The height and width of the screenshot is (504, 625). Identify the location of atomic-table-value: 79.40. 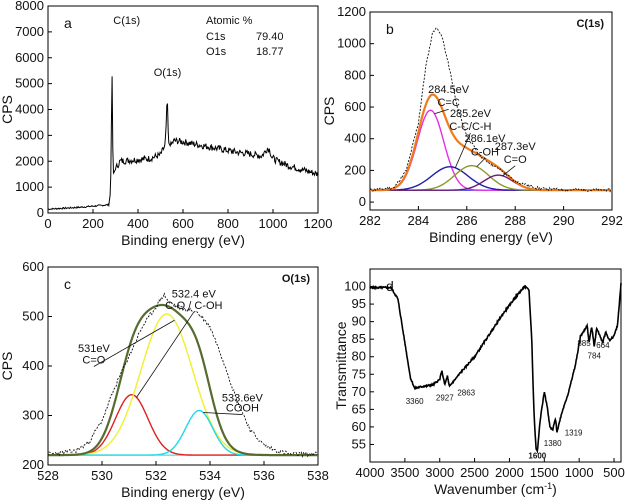
(270, 37).